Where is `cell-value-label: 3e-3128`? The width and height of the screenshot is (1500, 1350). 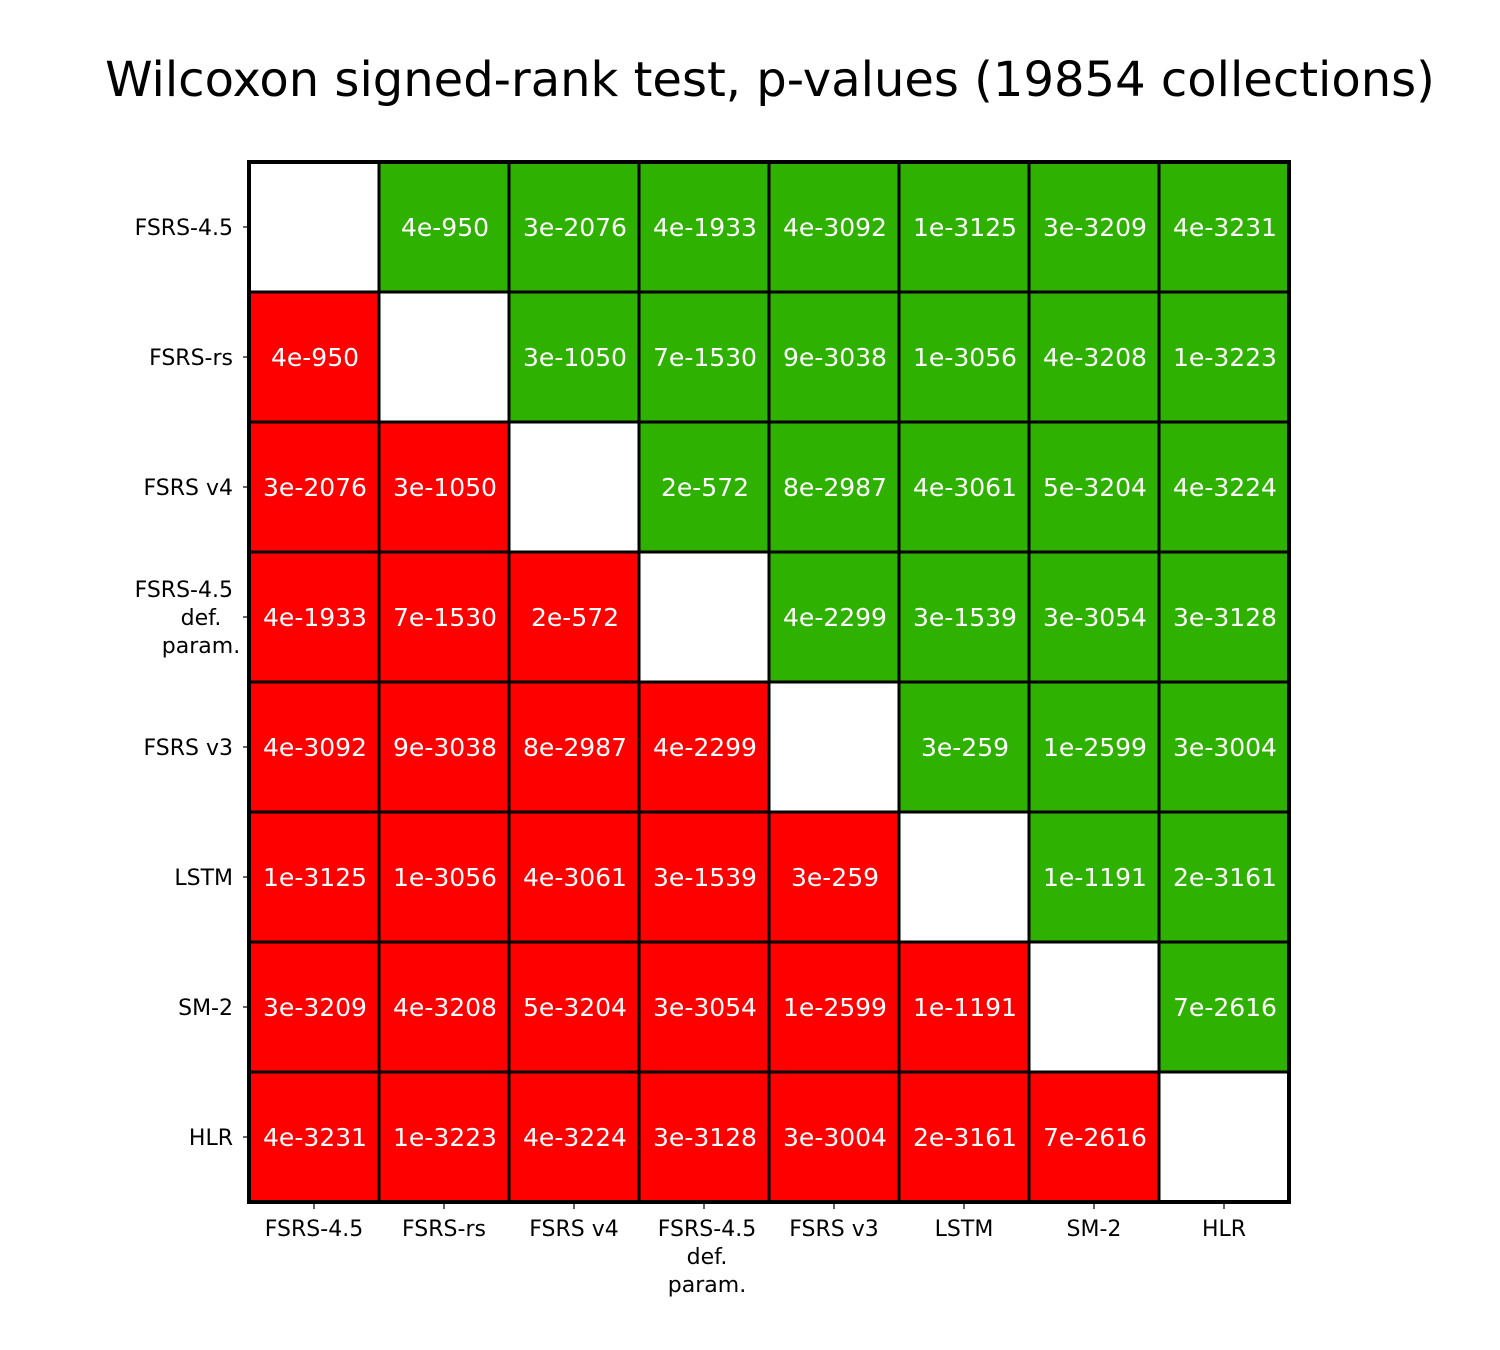
cell-value-label: 3e-3128 is located at coordinates (1225, 617).